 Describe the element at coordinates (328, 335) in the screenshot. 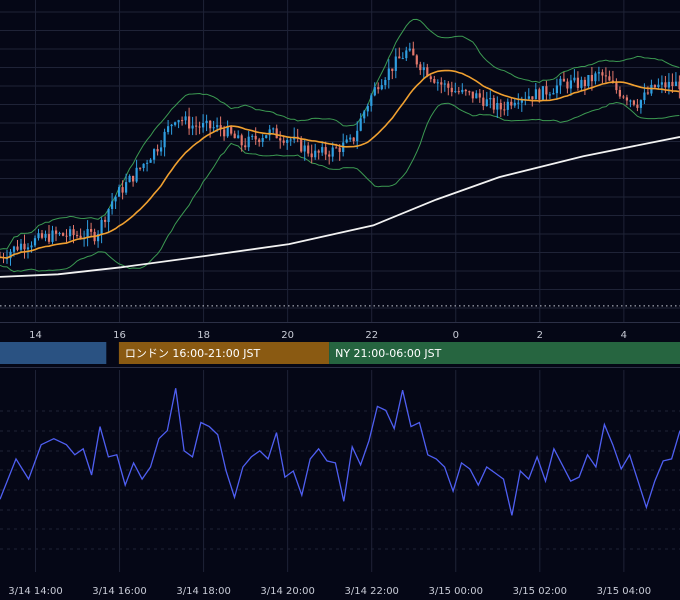

I see `price-x-axis: 14 16 18 20 22 0 2 4` at that location.